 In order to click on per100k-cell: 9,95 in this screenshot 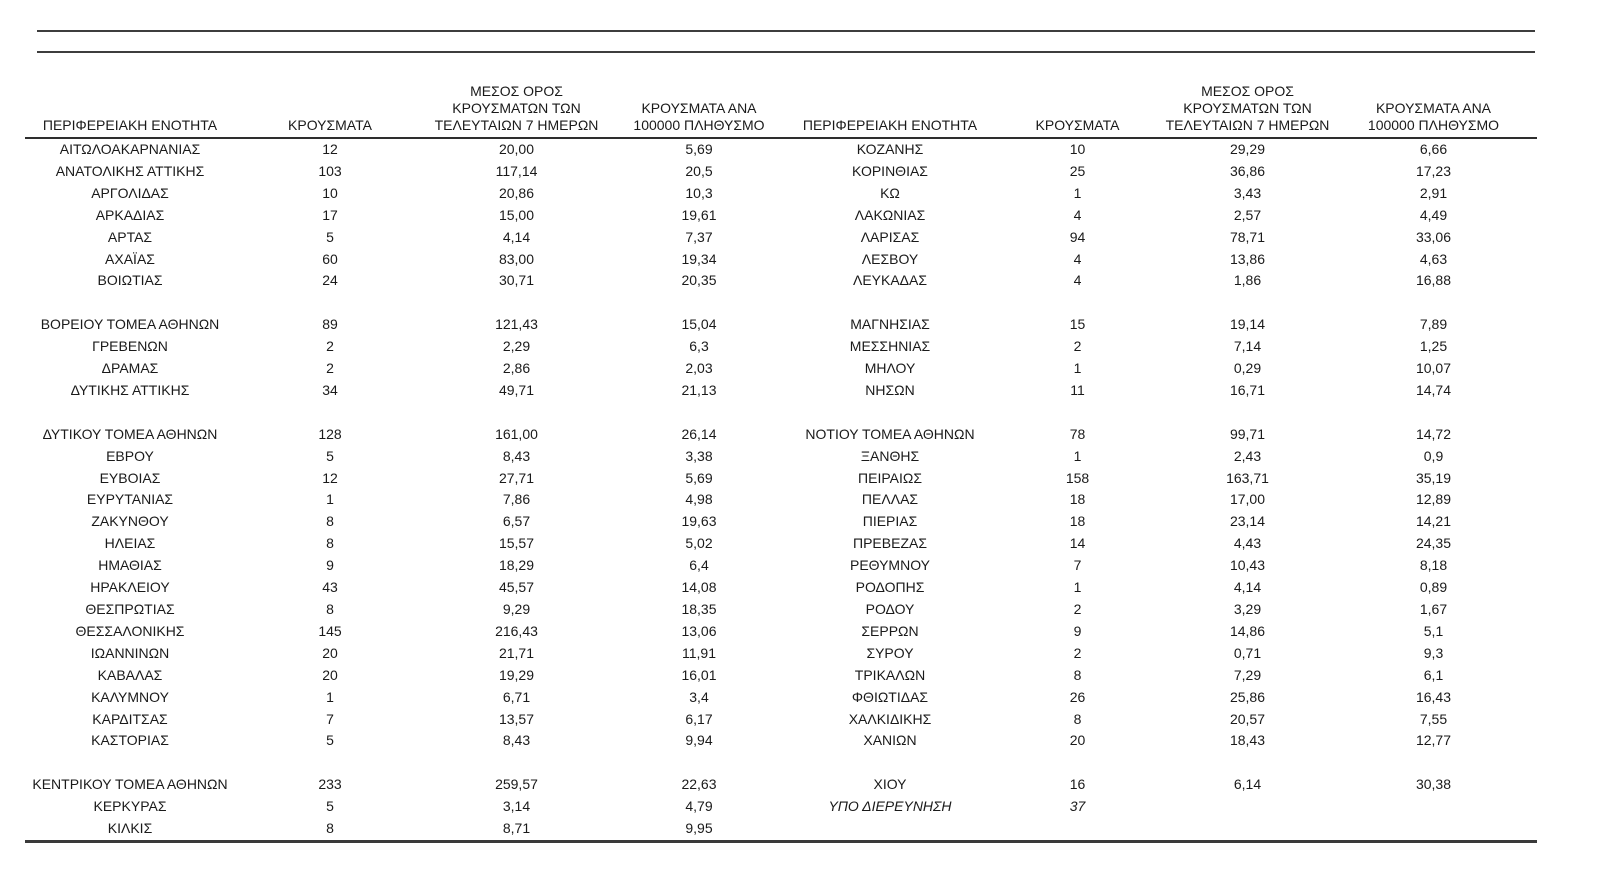, I will do `click(699, 830)`.